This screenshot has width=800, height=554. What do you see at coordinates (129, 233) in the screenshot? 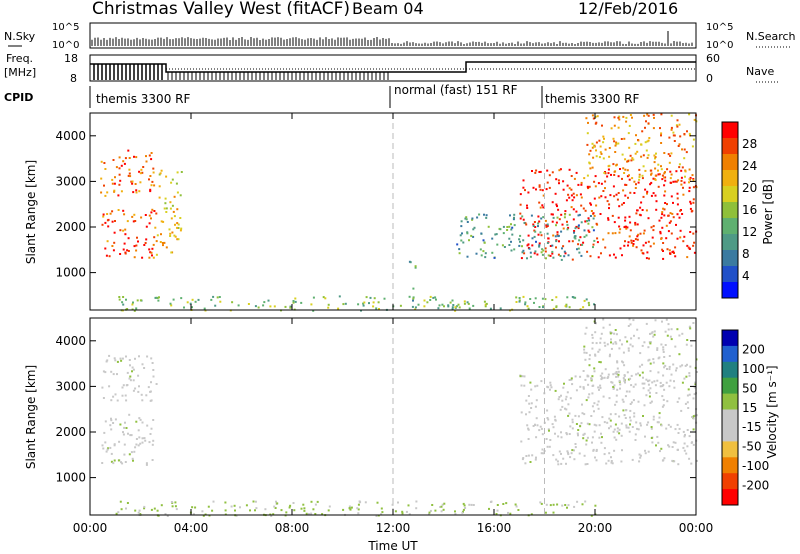
I see `region-early-lower-arc` at bounding box center [129, 233].